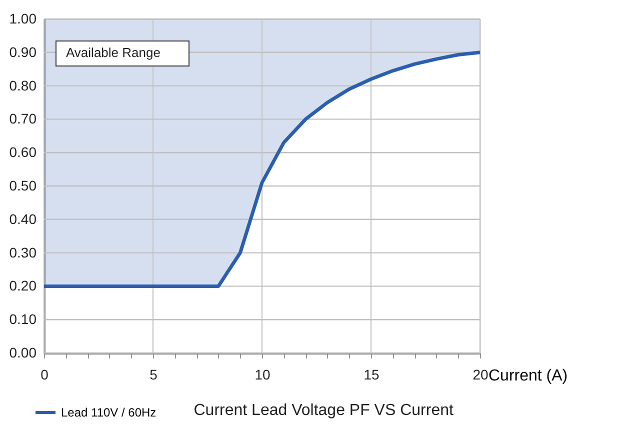 The width and height of the screenshot is (622, 426). Describe the element at coordinates (23, 218) in the screenshot. I see `y-tick-label: 0.40` at that location.